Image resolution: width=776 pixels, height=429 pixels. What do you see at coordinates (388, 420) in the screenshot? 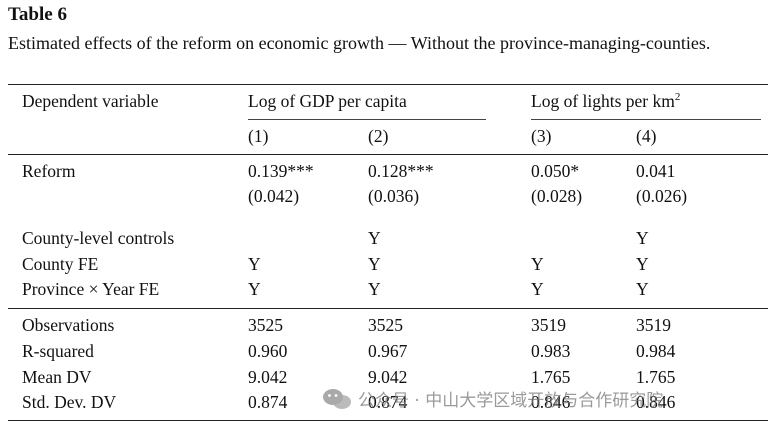
I see `bottom-rule` at bounding box center [388, 420].